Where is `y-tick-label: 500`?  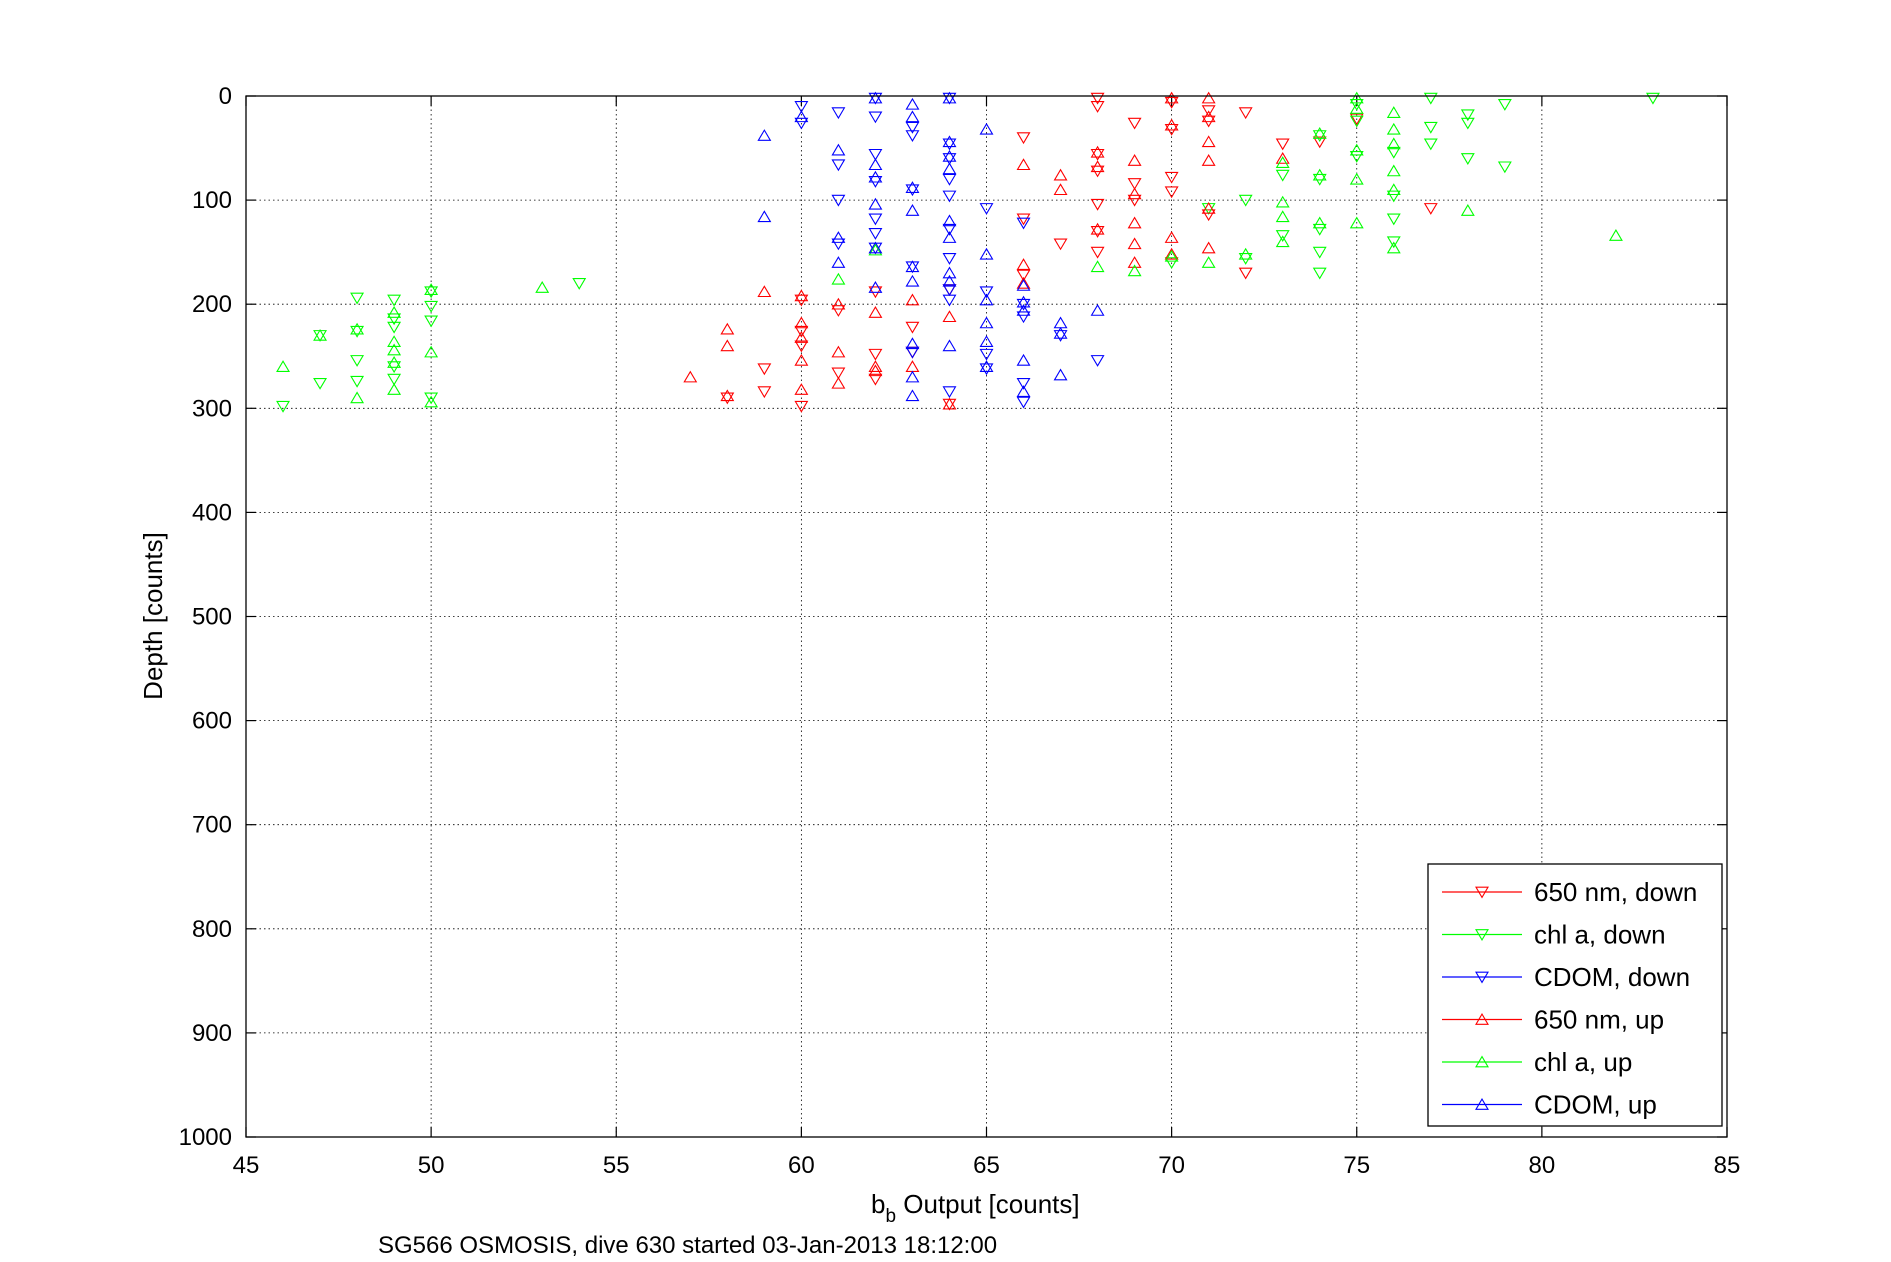
y-tick-label: 500 is located at coordinates (212, 617).